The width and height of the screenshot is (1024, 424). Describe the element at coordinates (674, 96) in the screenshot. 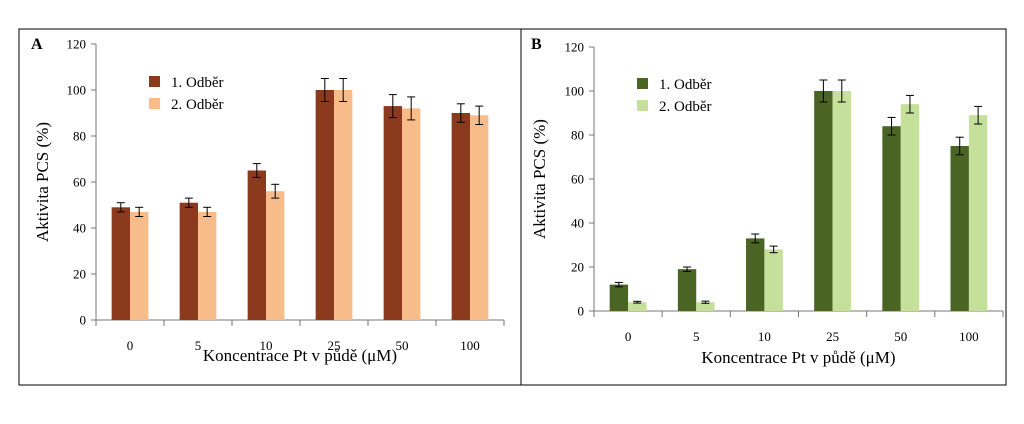

I see `legend-b: 1. Odběr 2. Odběr` at that location.